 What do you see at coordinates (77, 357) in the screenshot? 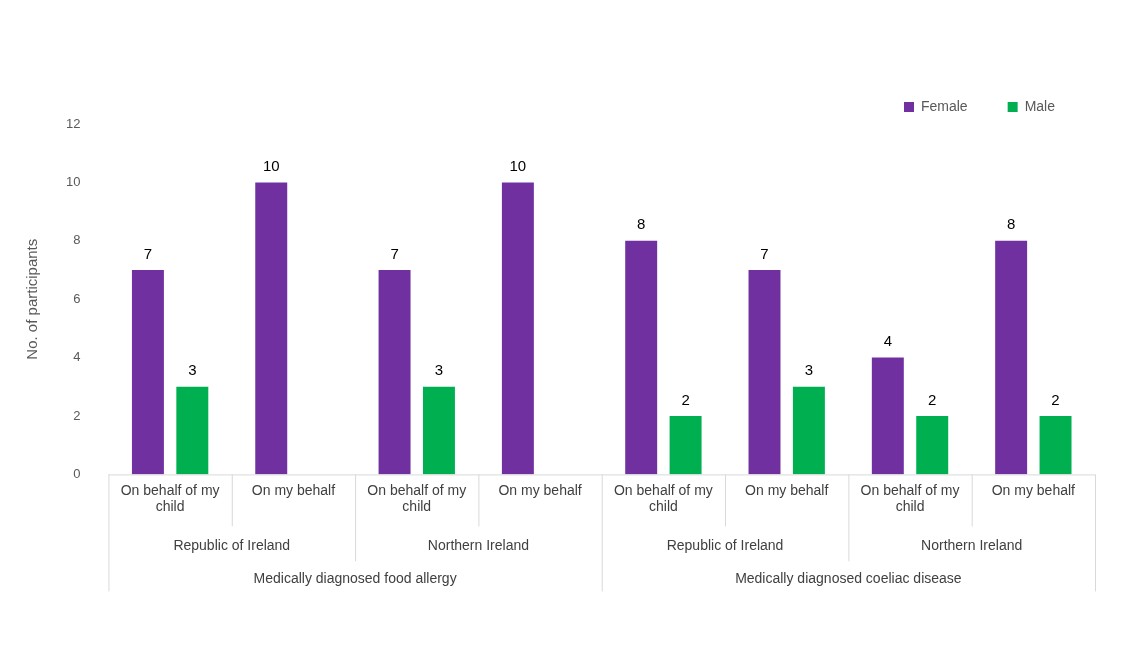
I see `y-tick-label: 4` at bounding box center [77, 357].